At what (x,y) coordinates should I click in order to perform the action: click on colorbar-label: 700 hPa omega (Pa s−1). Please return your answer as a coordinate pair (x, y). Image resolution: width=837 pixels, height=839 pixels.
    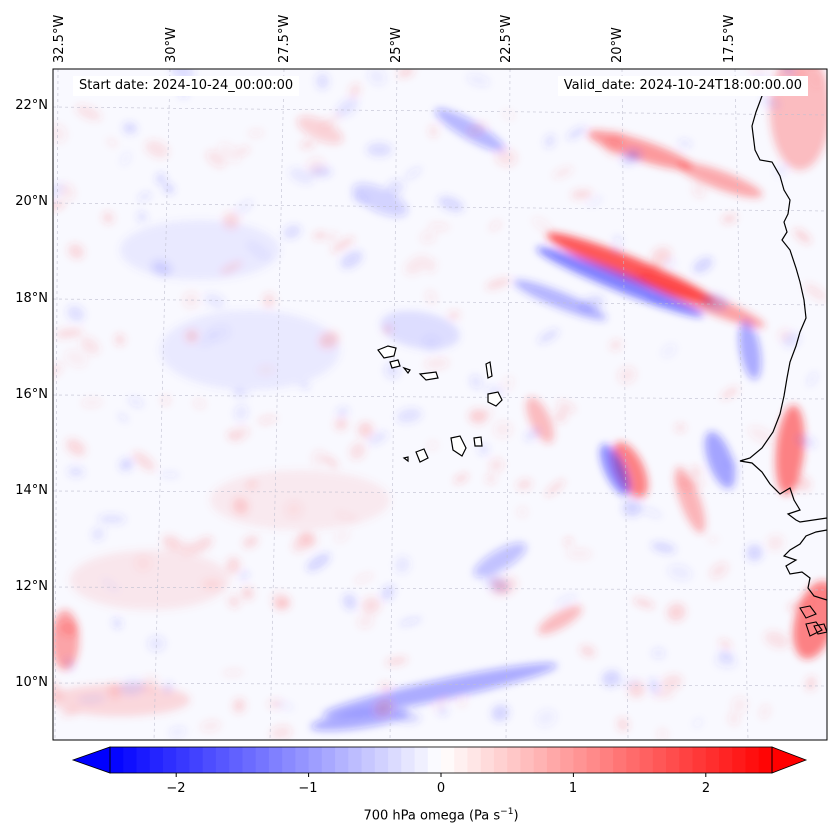
    Looking at the image, I should click on (440, 815).